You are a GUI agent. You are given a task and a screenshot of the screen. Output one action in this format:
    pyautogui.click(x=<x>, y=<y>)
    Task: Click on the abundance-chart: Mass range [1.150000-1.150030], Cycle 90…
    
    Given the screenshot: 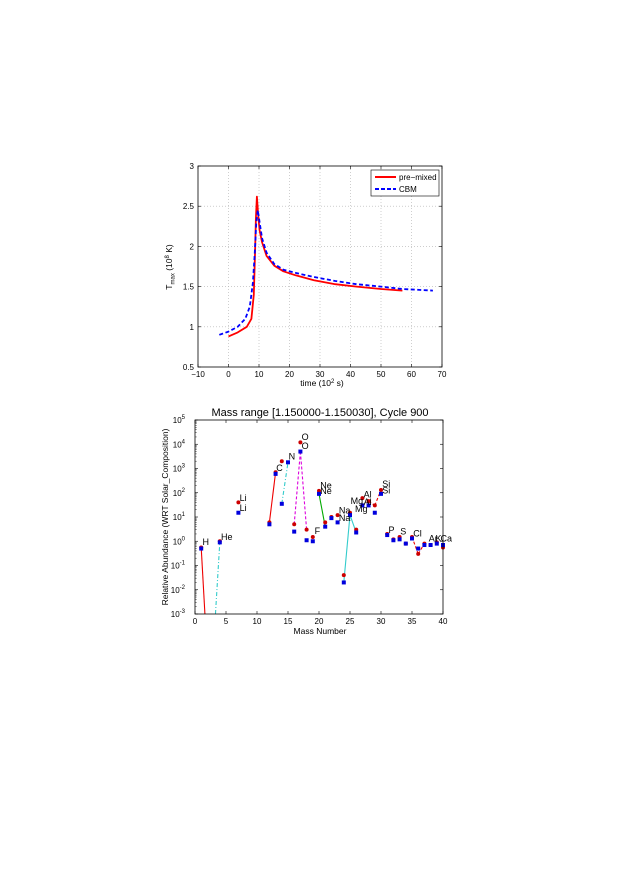 What is the action you would take?
    pyautogui.click(x=306, y=521)
    